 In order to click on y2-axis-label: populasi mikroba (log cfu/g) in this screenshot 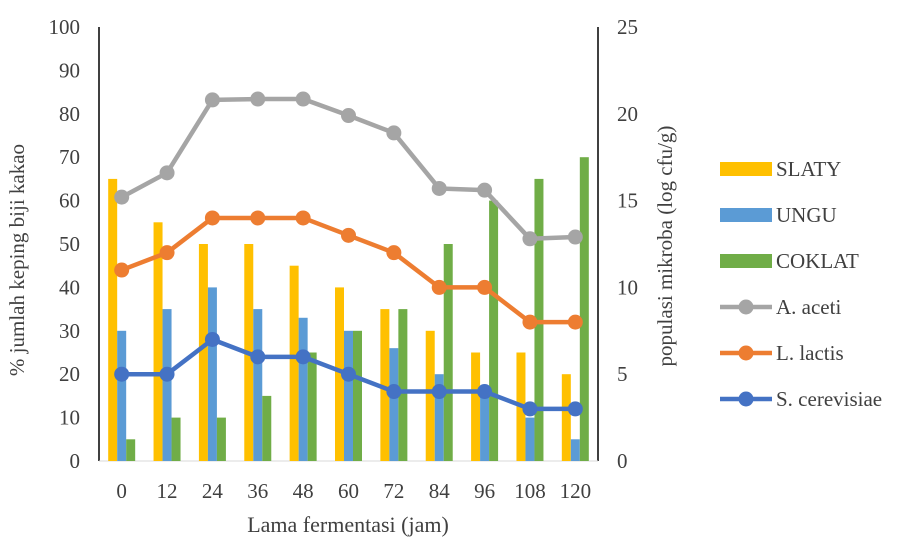, I will do `click(665, 246)`.